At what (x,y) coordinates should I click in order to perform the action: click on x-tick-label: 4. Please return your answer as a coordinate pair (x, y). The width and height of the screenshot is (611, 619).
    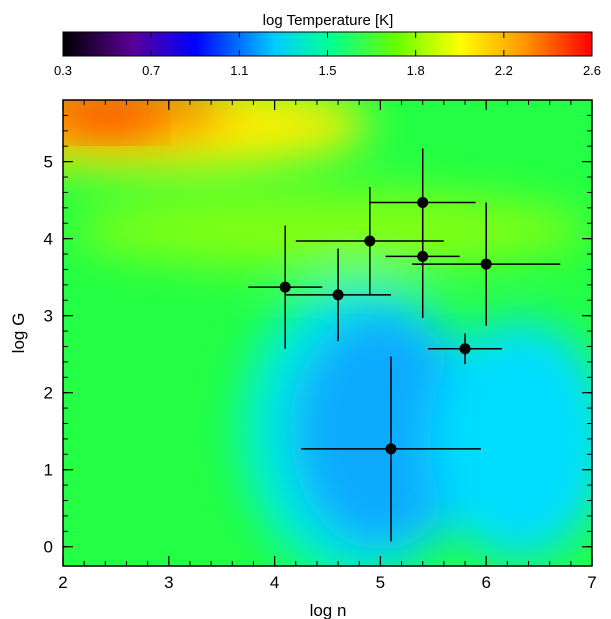
    Looking at the image, I should click on (274, 582).